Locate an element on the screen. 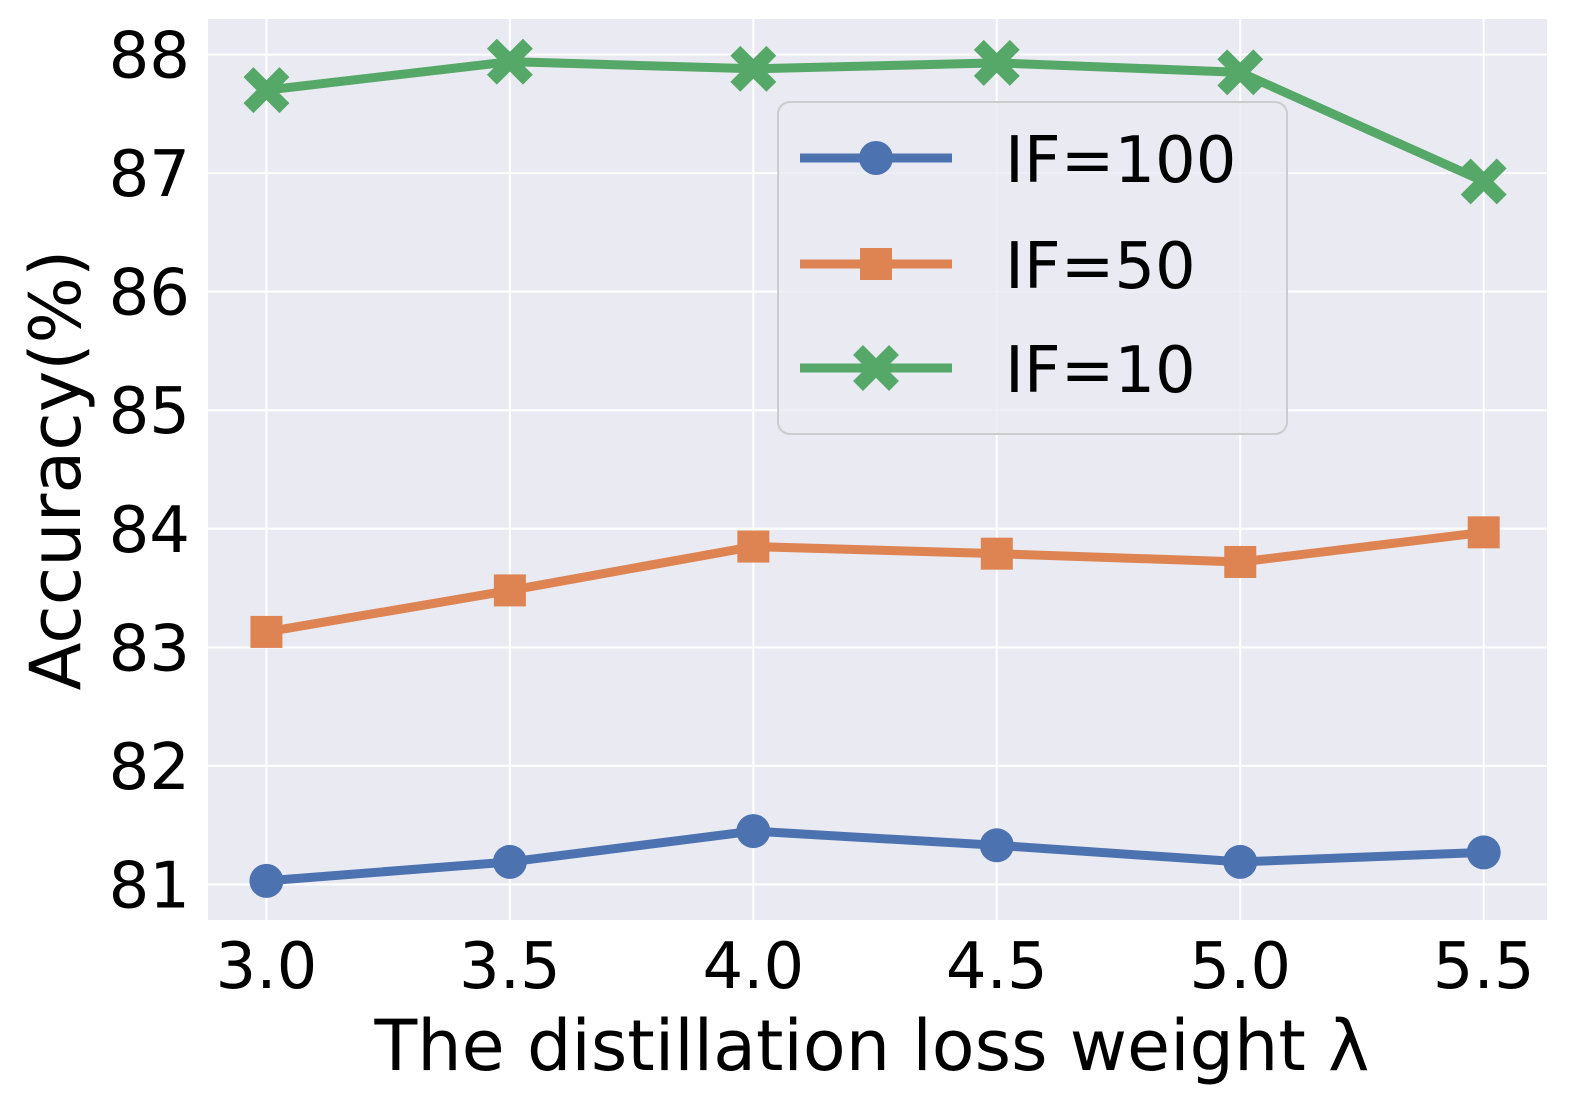 The width and height of the screenshot is (1578, 1118). legend-frame is located at coordinates (1032, 268).